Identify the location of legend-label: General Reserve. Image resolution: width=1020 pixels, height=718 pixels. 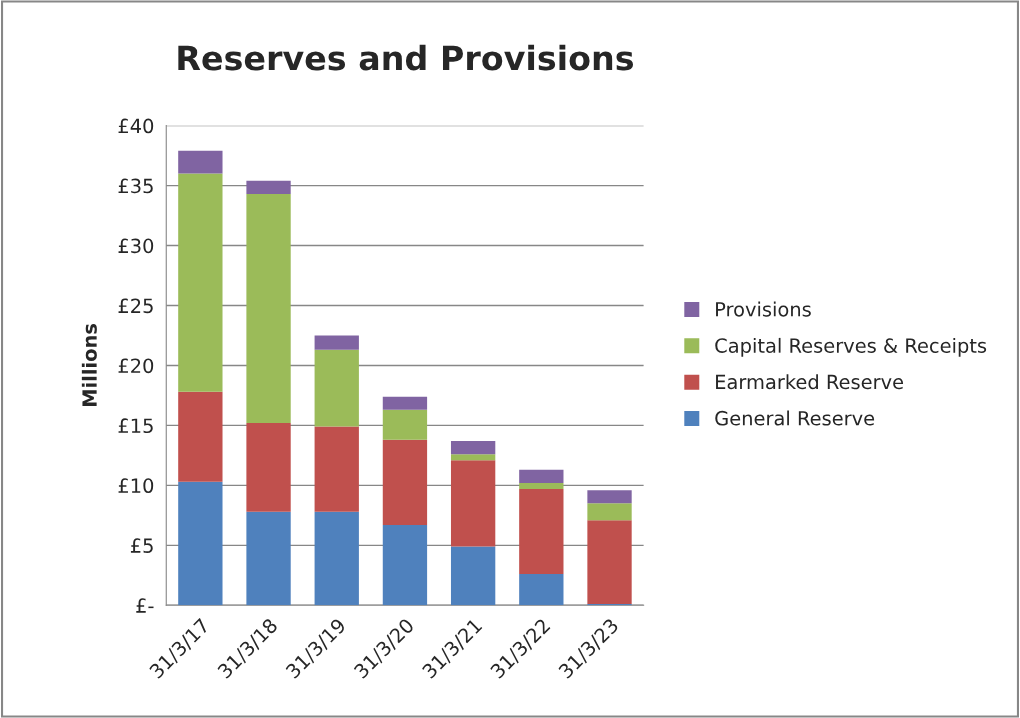
(795, 418).